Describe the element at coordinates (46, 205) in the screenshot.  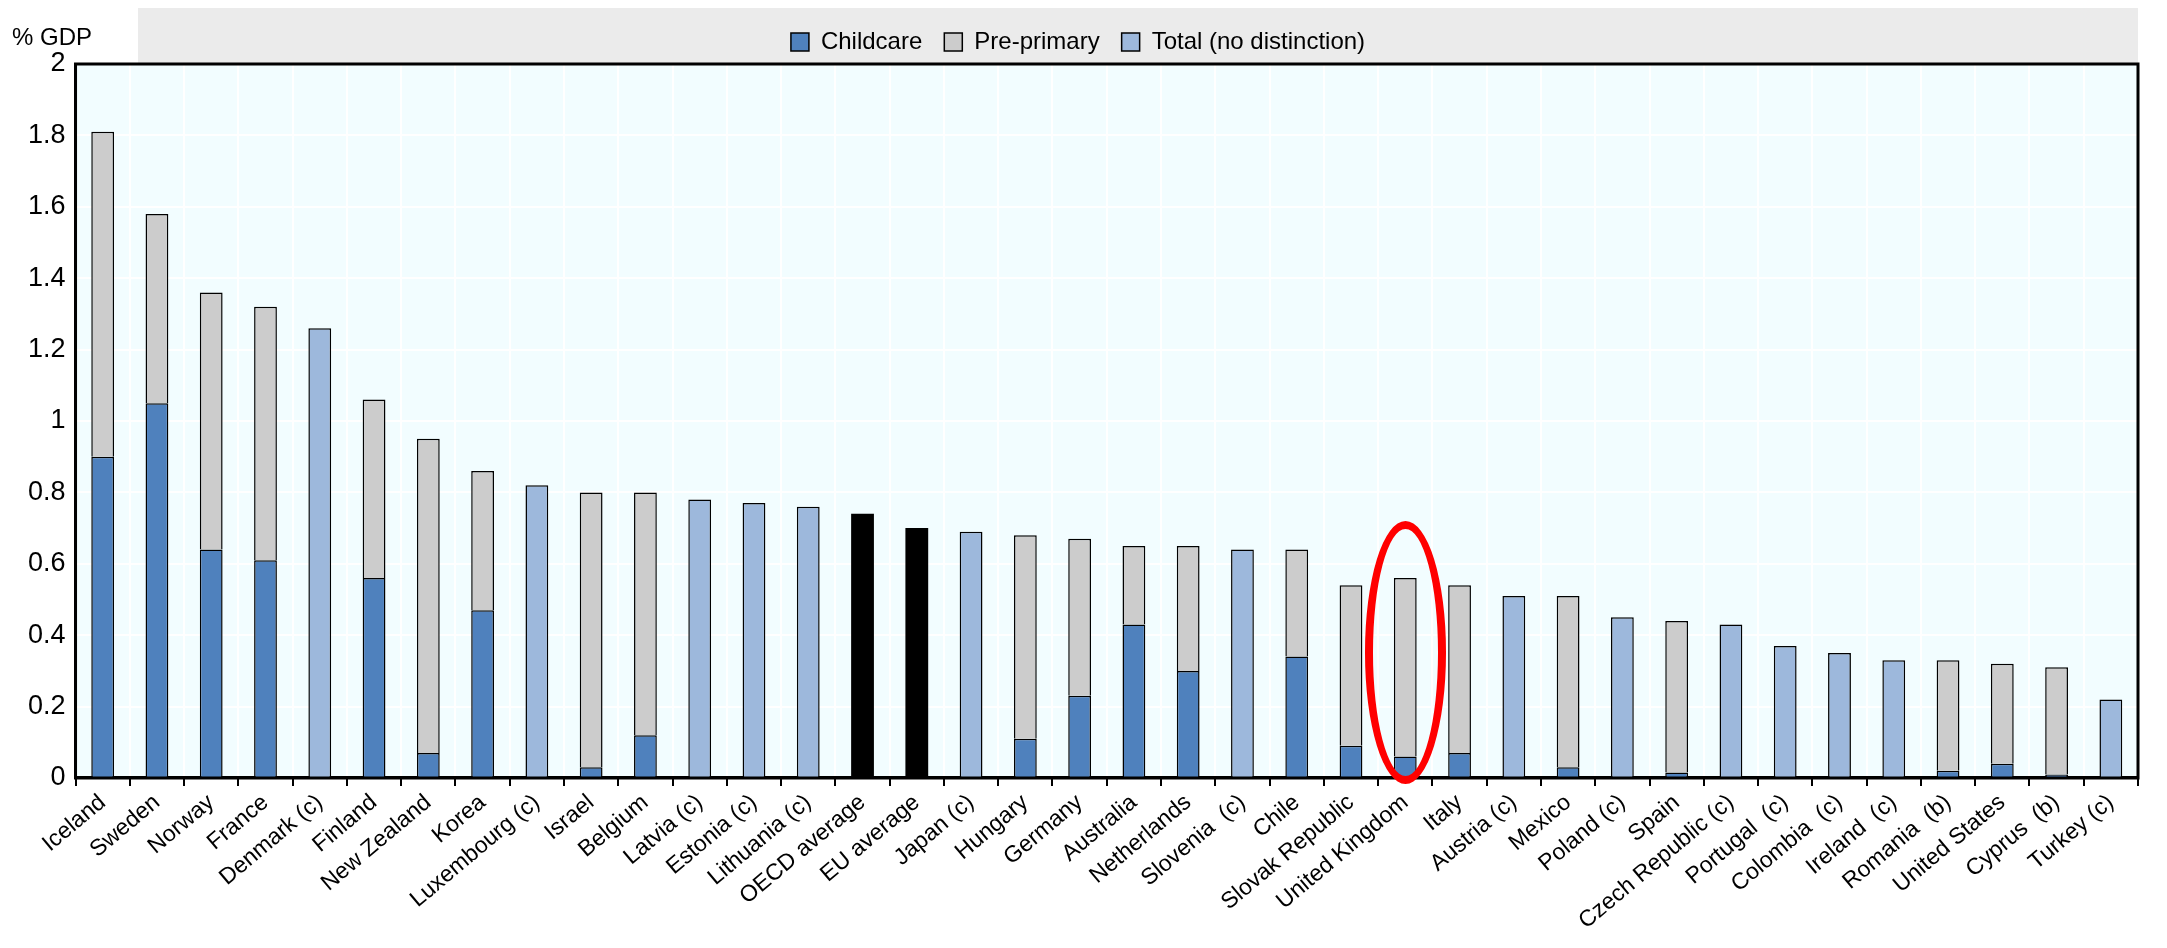
I see `y-tick-label: 1.6` at that location.